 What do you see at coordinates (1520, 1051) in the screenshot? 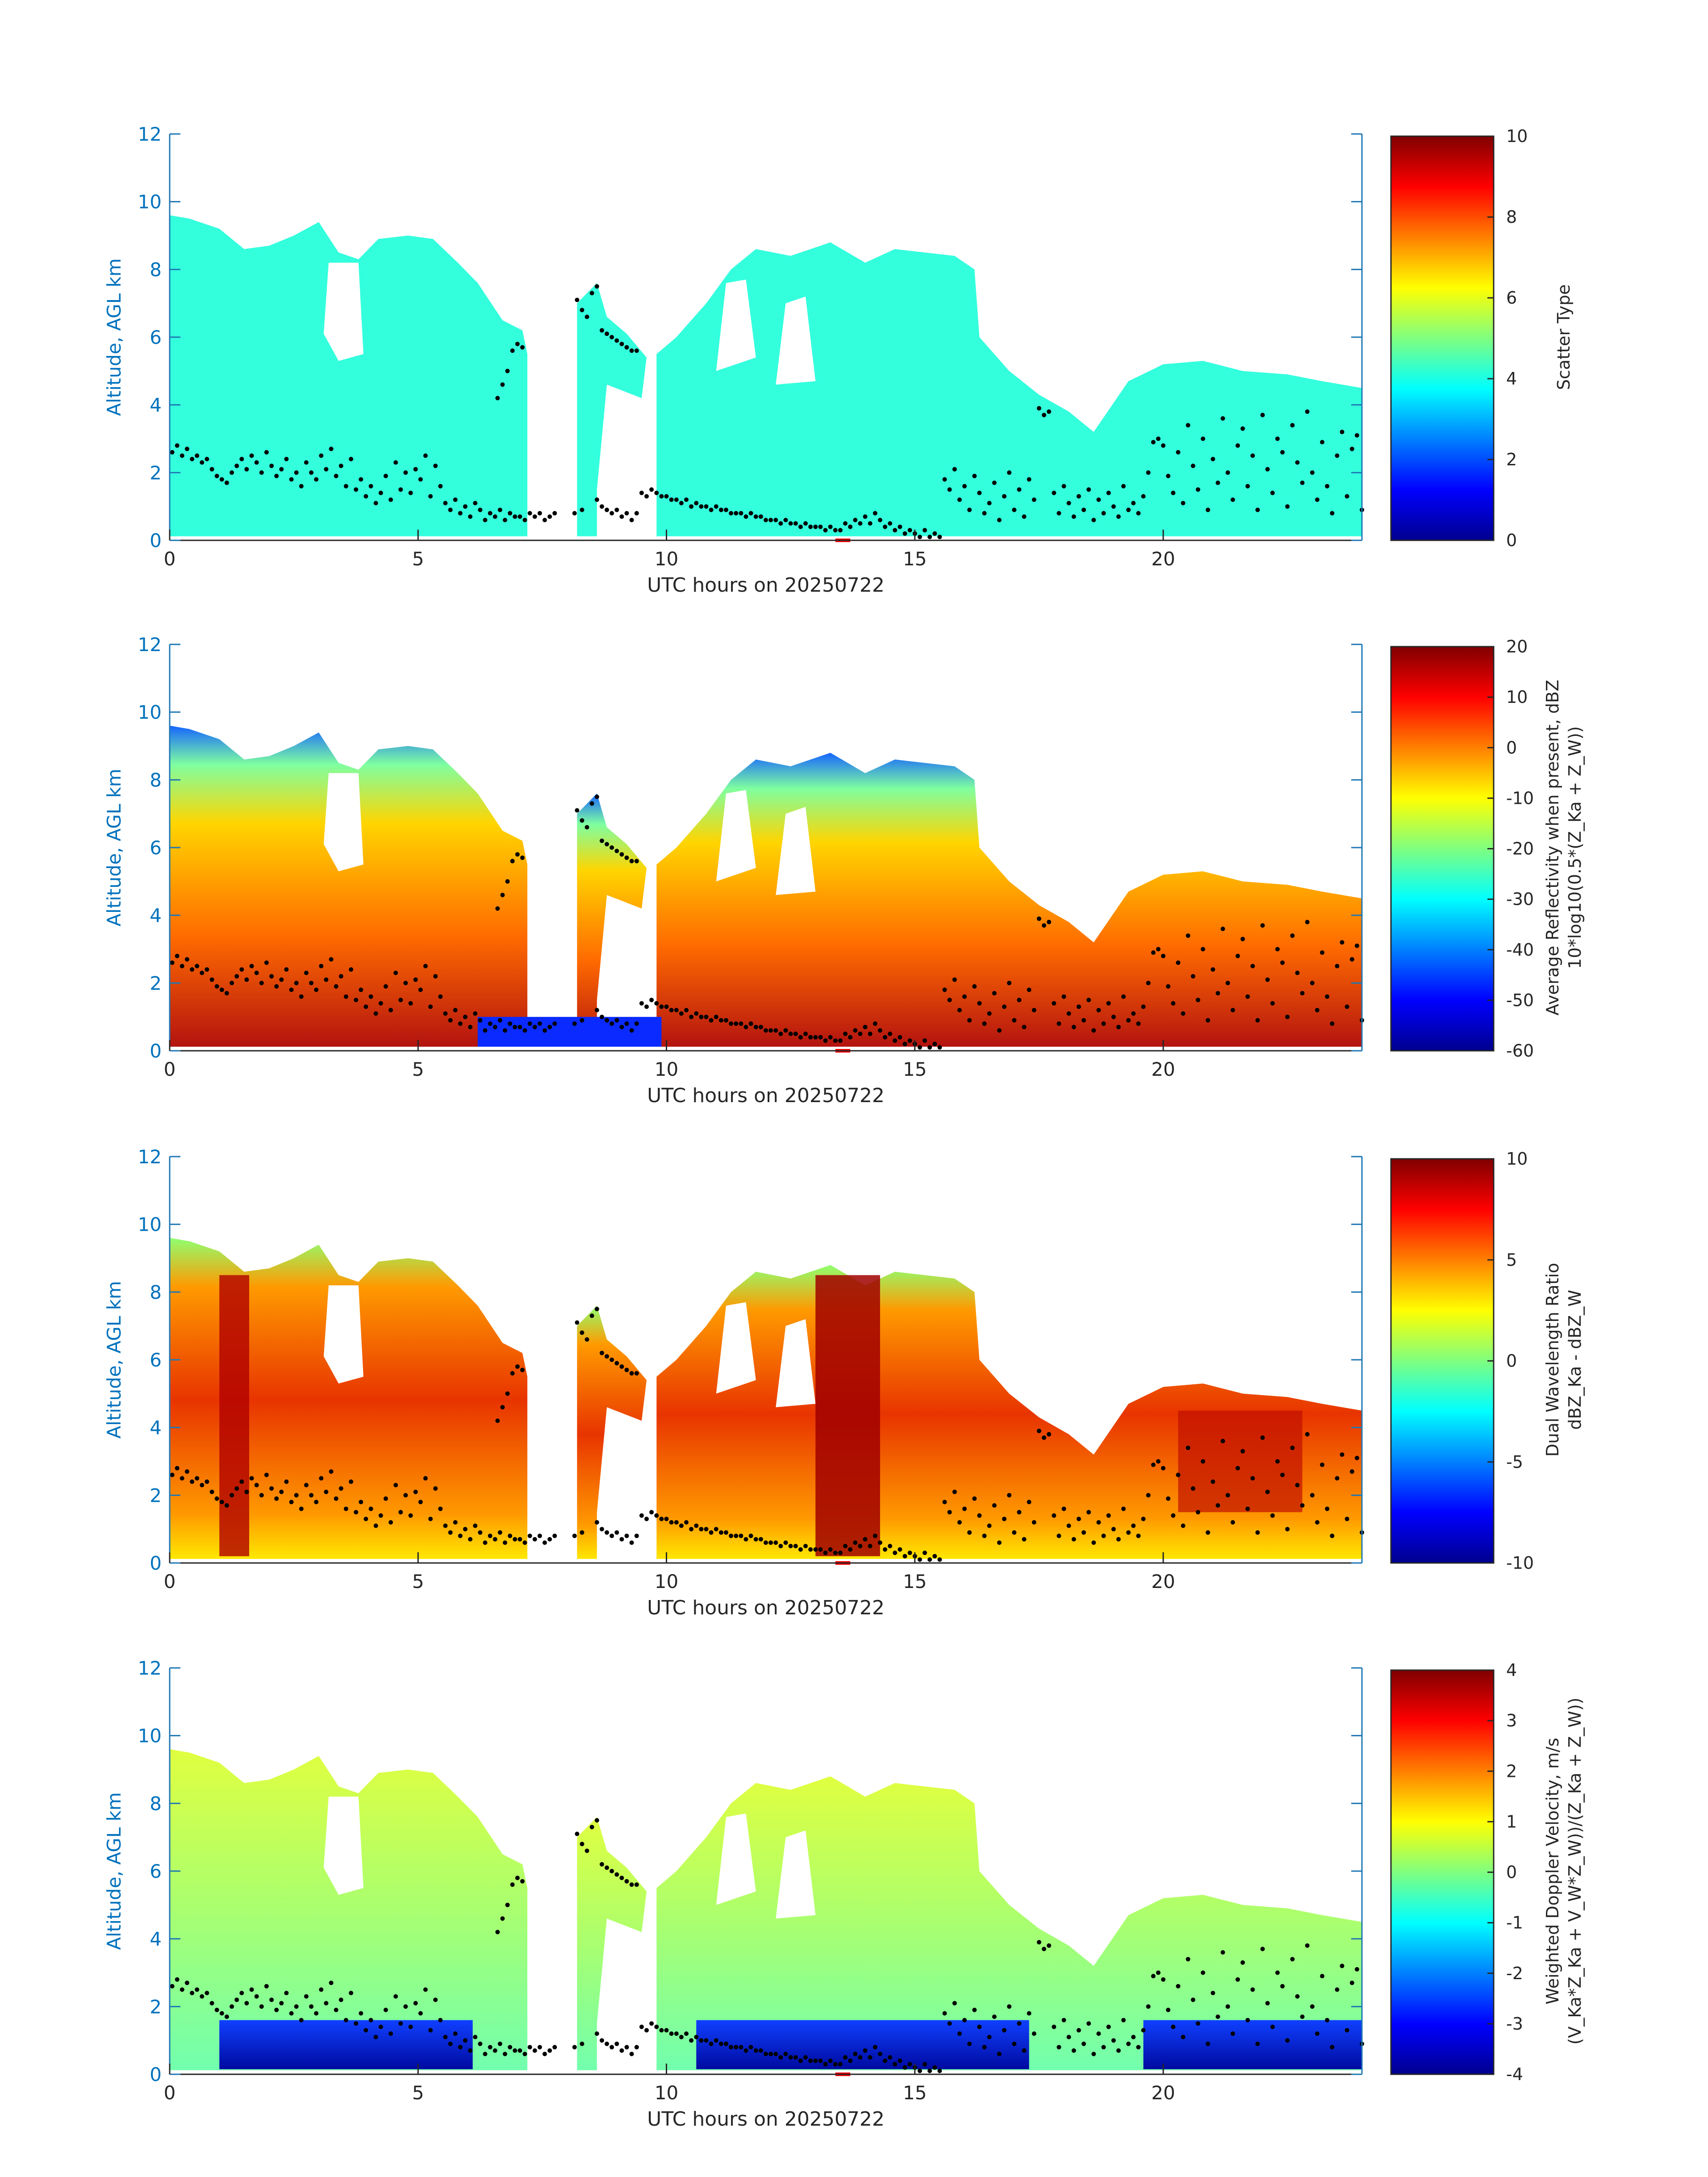
I see `colorbar-tick-label: -60` at bounding box center [1520, 1051].